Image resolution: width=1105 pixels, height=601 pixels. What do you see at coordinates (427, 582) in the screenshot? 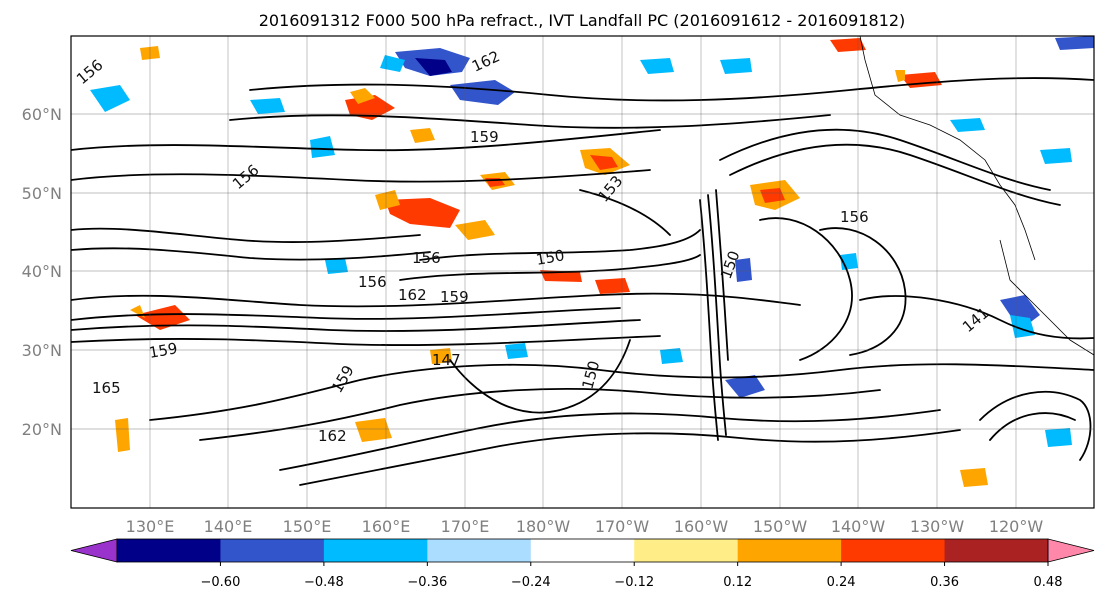
I see `colorbar-tick-label: −0.36` at bounding box center [427, 582].